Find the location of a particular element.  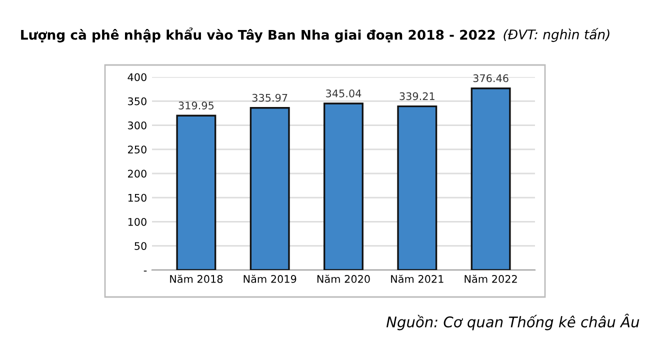

y-tick-label: 300 is located at coordinates (137, 125).